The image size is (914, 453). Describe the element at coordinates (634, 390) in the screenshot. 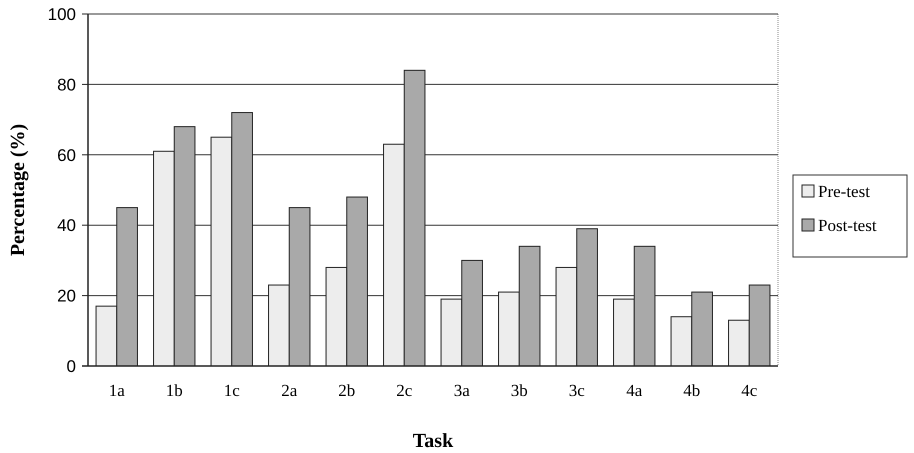

I see `x-tick-label: 4a` at that location.